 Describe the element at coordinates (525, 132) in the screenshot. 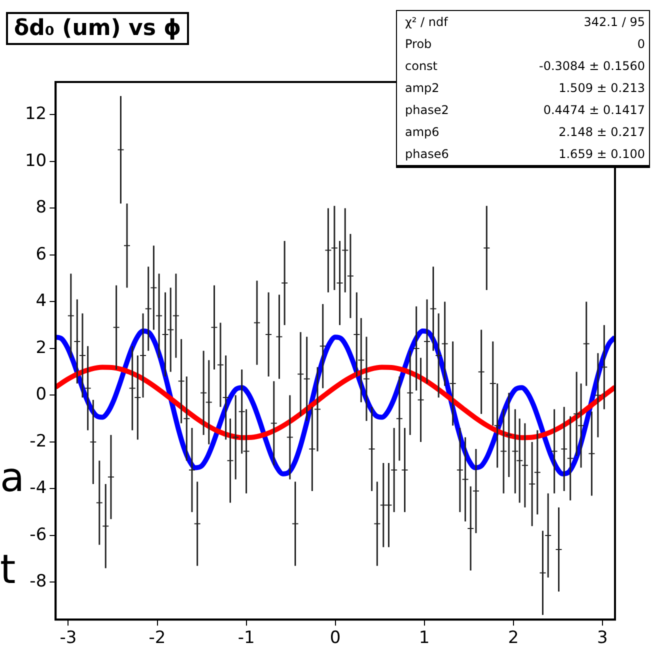

I see `text: amp6 2.148 ± 0.217` at that location.